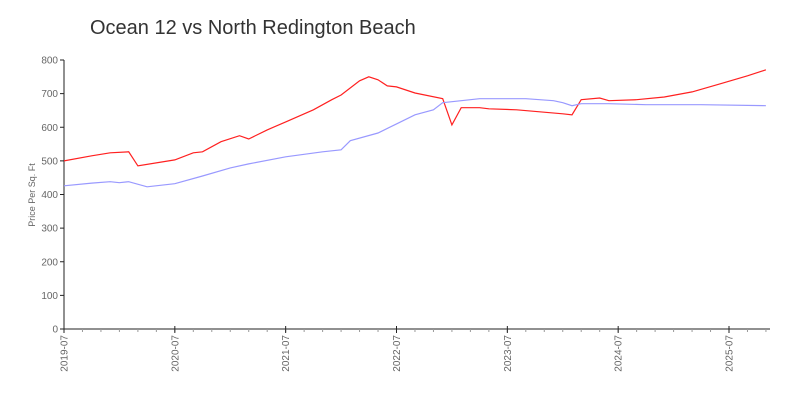 Image resolution: width=800 pixels, height=400 pixels. Describe the element at coordinates (49, 128) in the screenshot. I see `y-tick-label: 600` at that location.